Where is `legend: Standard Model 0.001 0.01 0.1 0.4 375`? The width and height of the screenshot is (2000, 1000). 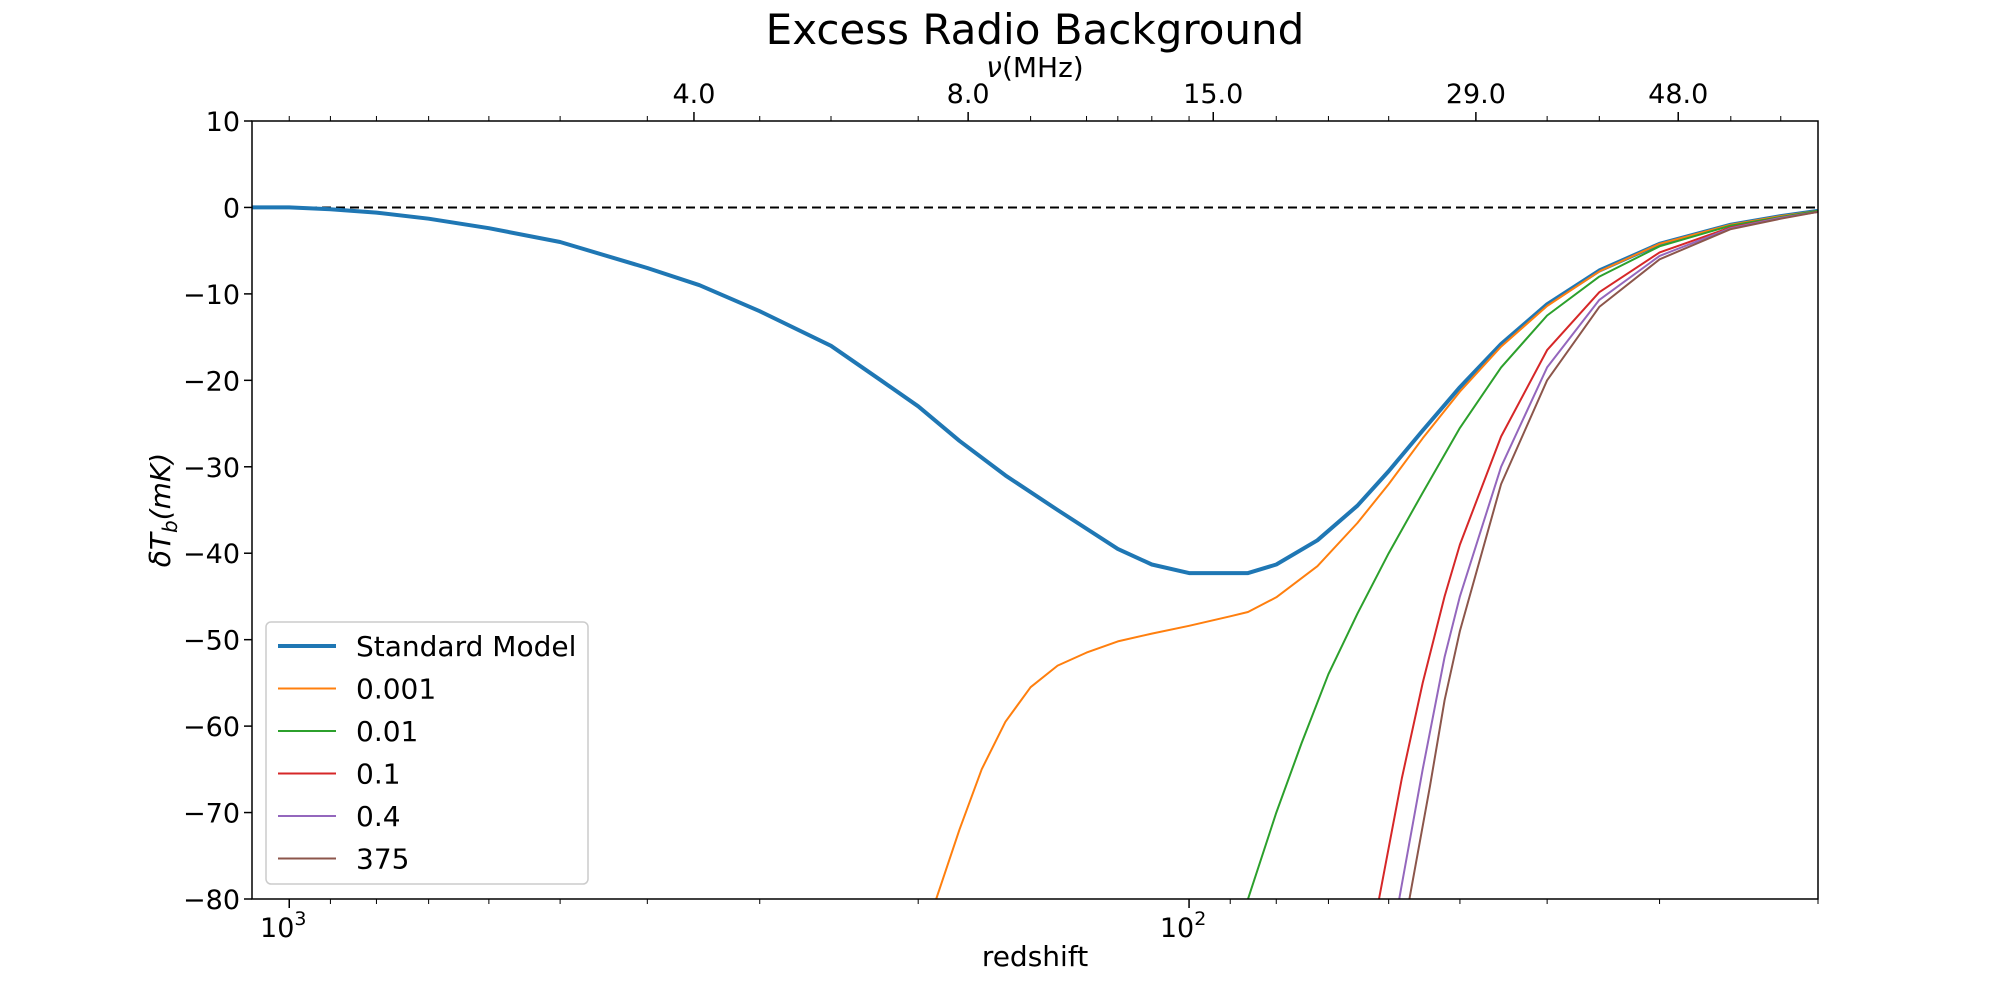
legend: Standard Model 0.001 0.01 0.1 0.4 375 is located at coordinates (427, 753).